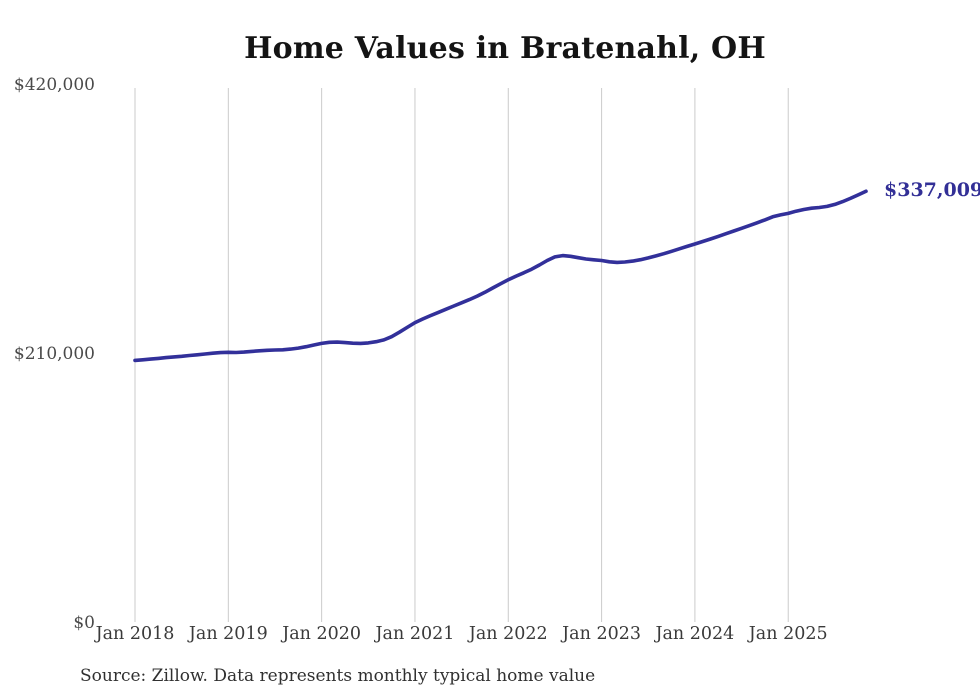 The image size is (980, 699). What do you see at coordinates (322, 634) in the screenshot?
I see `x-axis-tick-label: Jan 2020` at bounding box center [322, 634].